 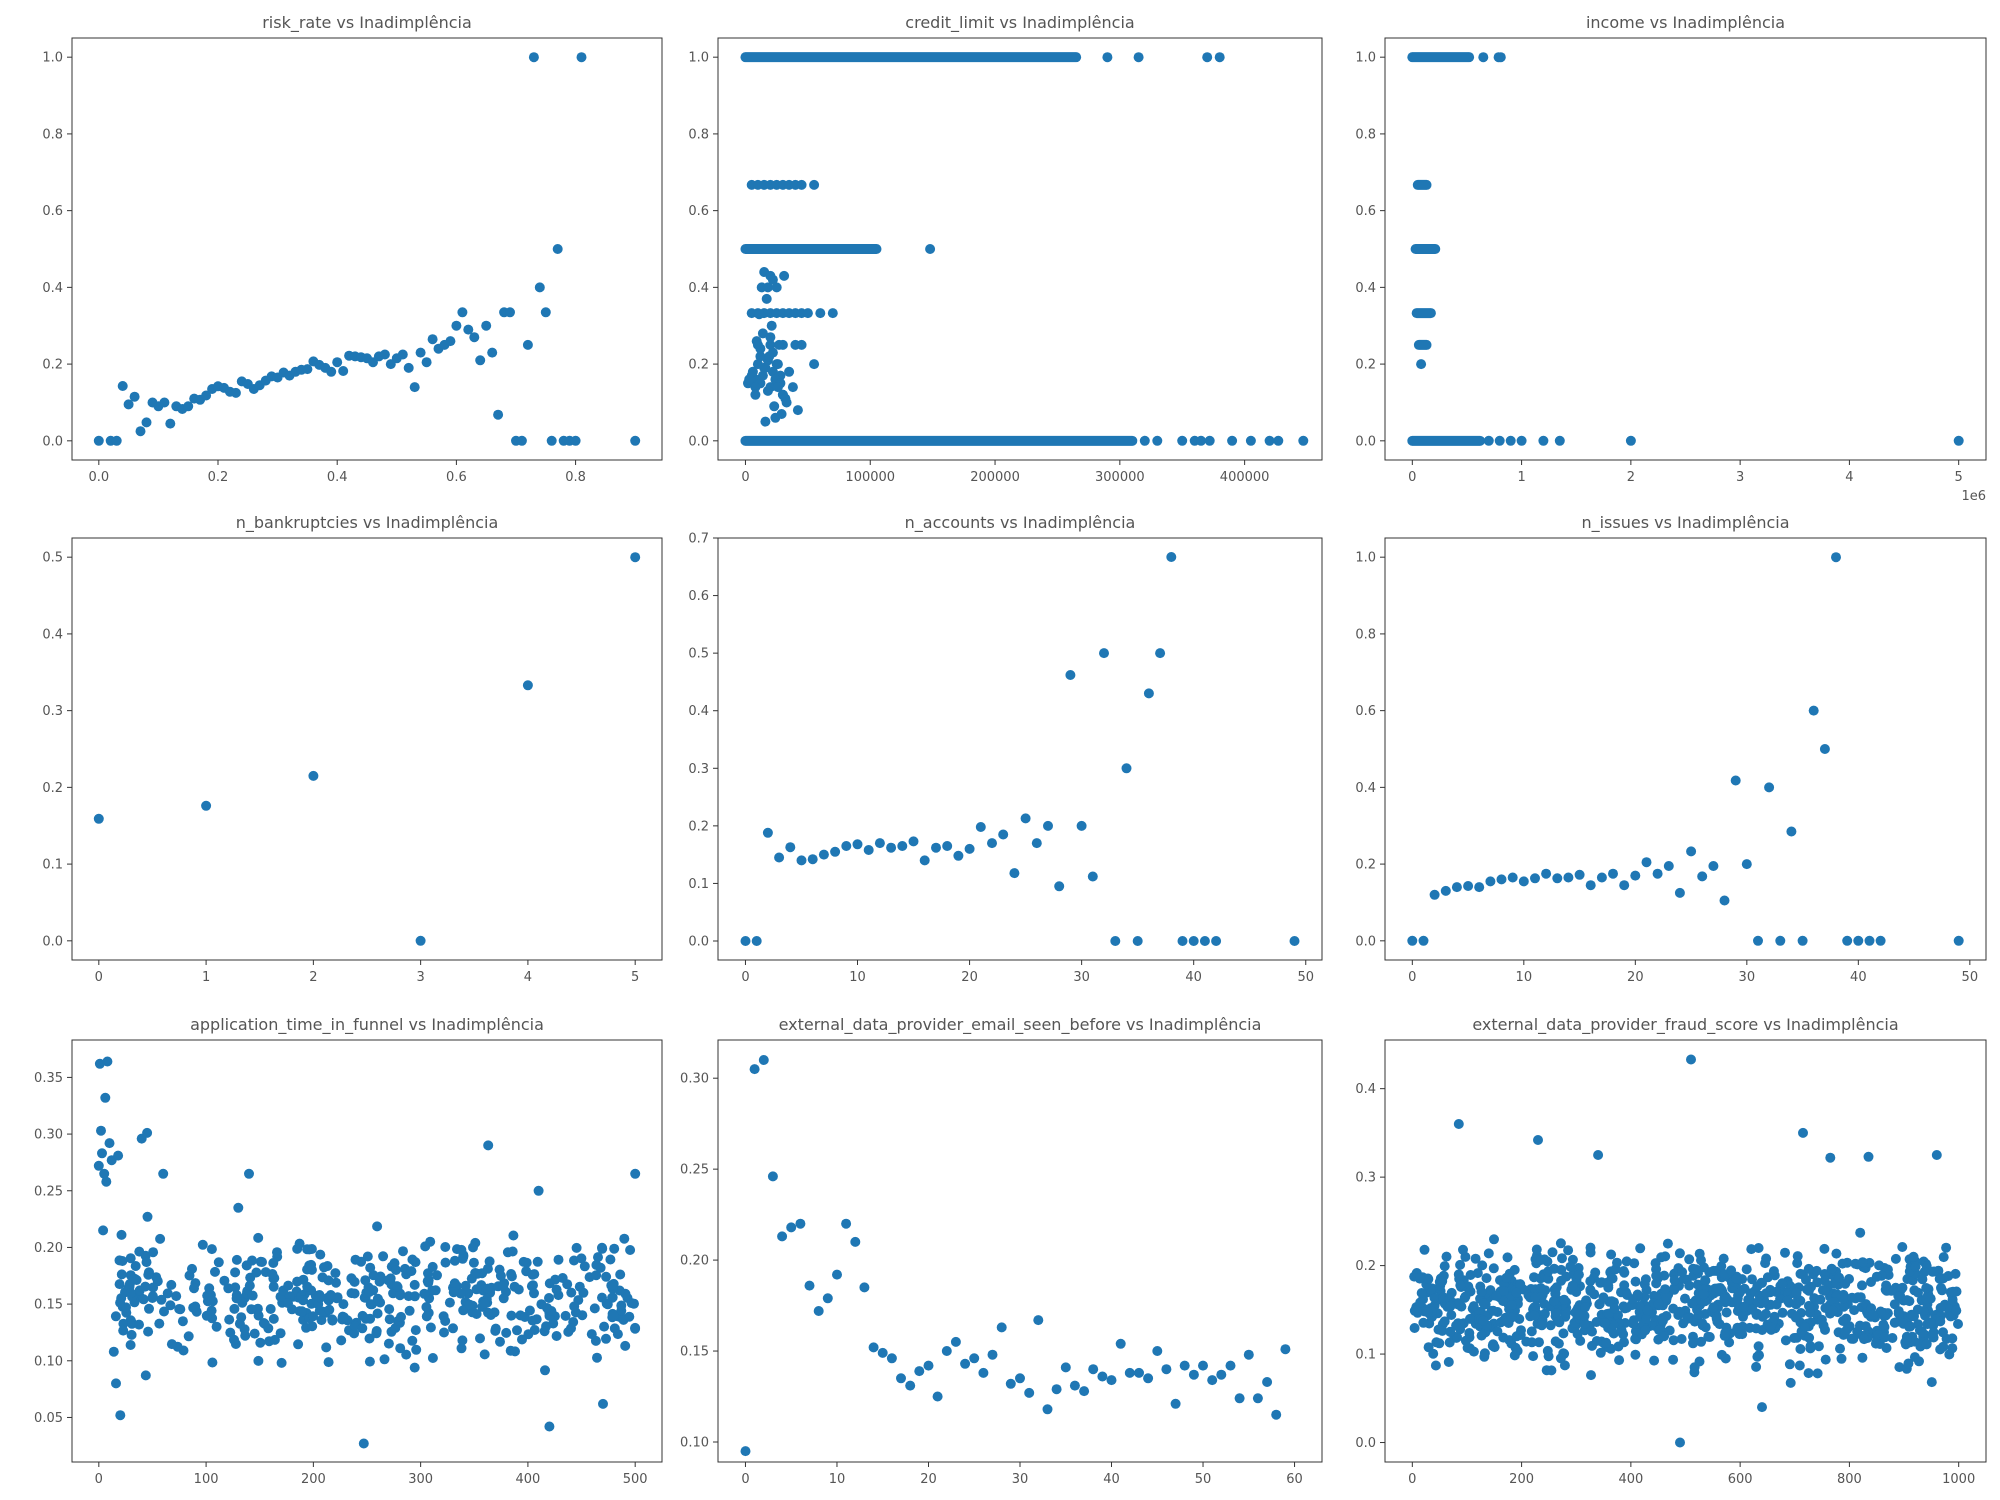 I want to click on y-tick-label: 0.0, so click(x=52, y=941).